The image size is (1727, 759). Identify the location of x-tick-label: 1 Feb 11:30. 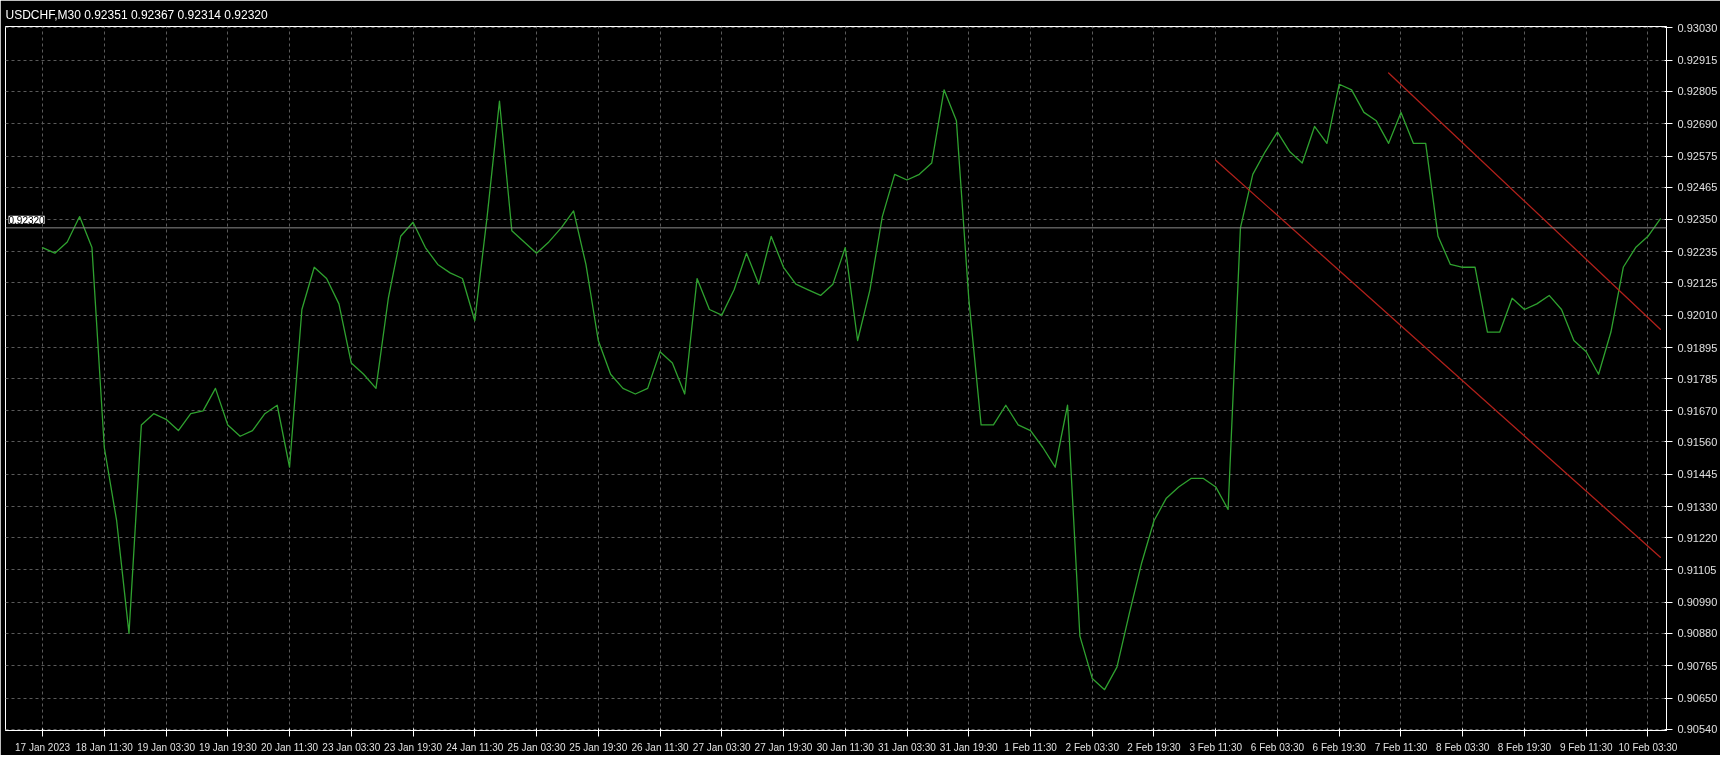
(1031, 747).